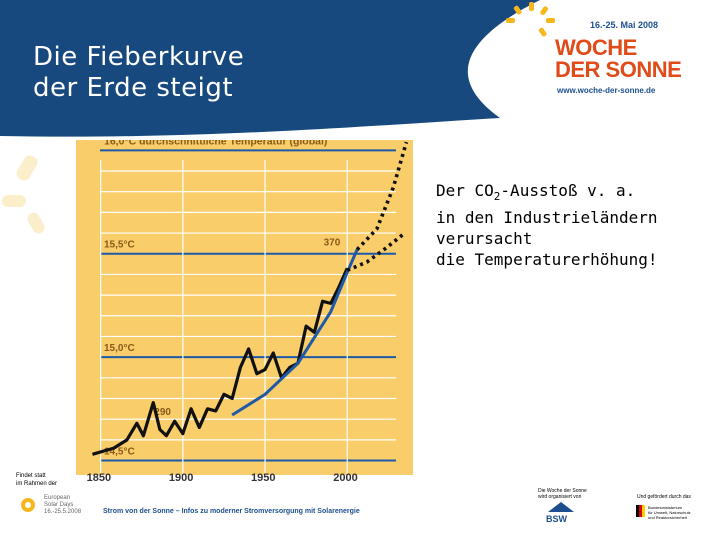 The width and height of the screenshot is (720, 540). Describe the element at coordinates (139, 57) in the screenshot. I see `title-line-1: Die Fieberkurve` at that location.